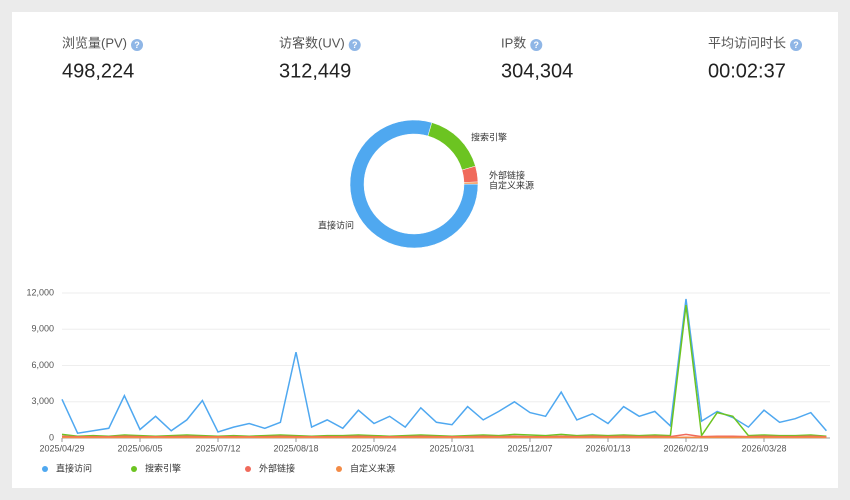 This screenshot has width=850, height=500. Describe the element at coordinates (511, 184) in the screenshot. I see `donut-label: 自定义来源` at that location.